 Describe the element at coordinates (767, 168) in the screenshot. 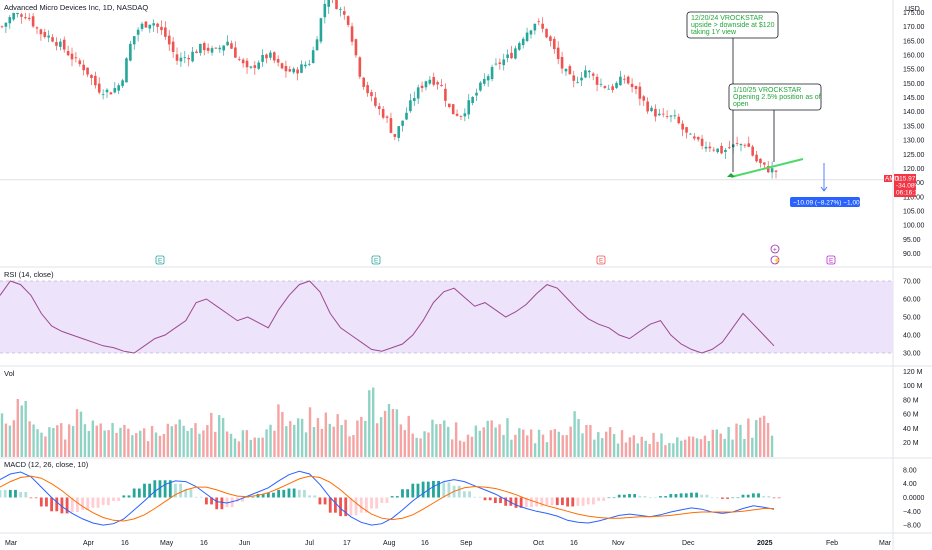

I see `support-trendline` at that location.